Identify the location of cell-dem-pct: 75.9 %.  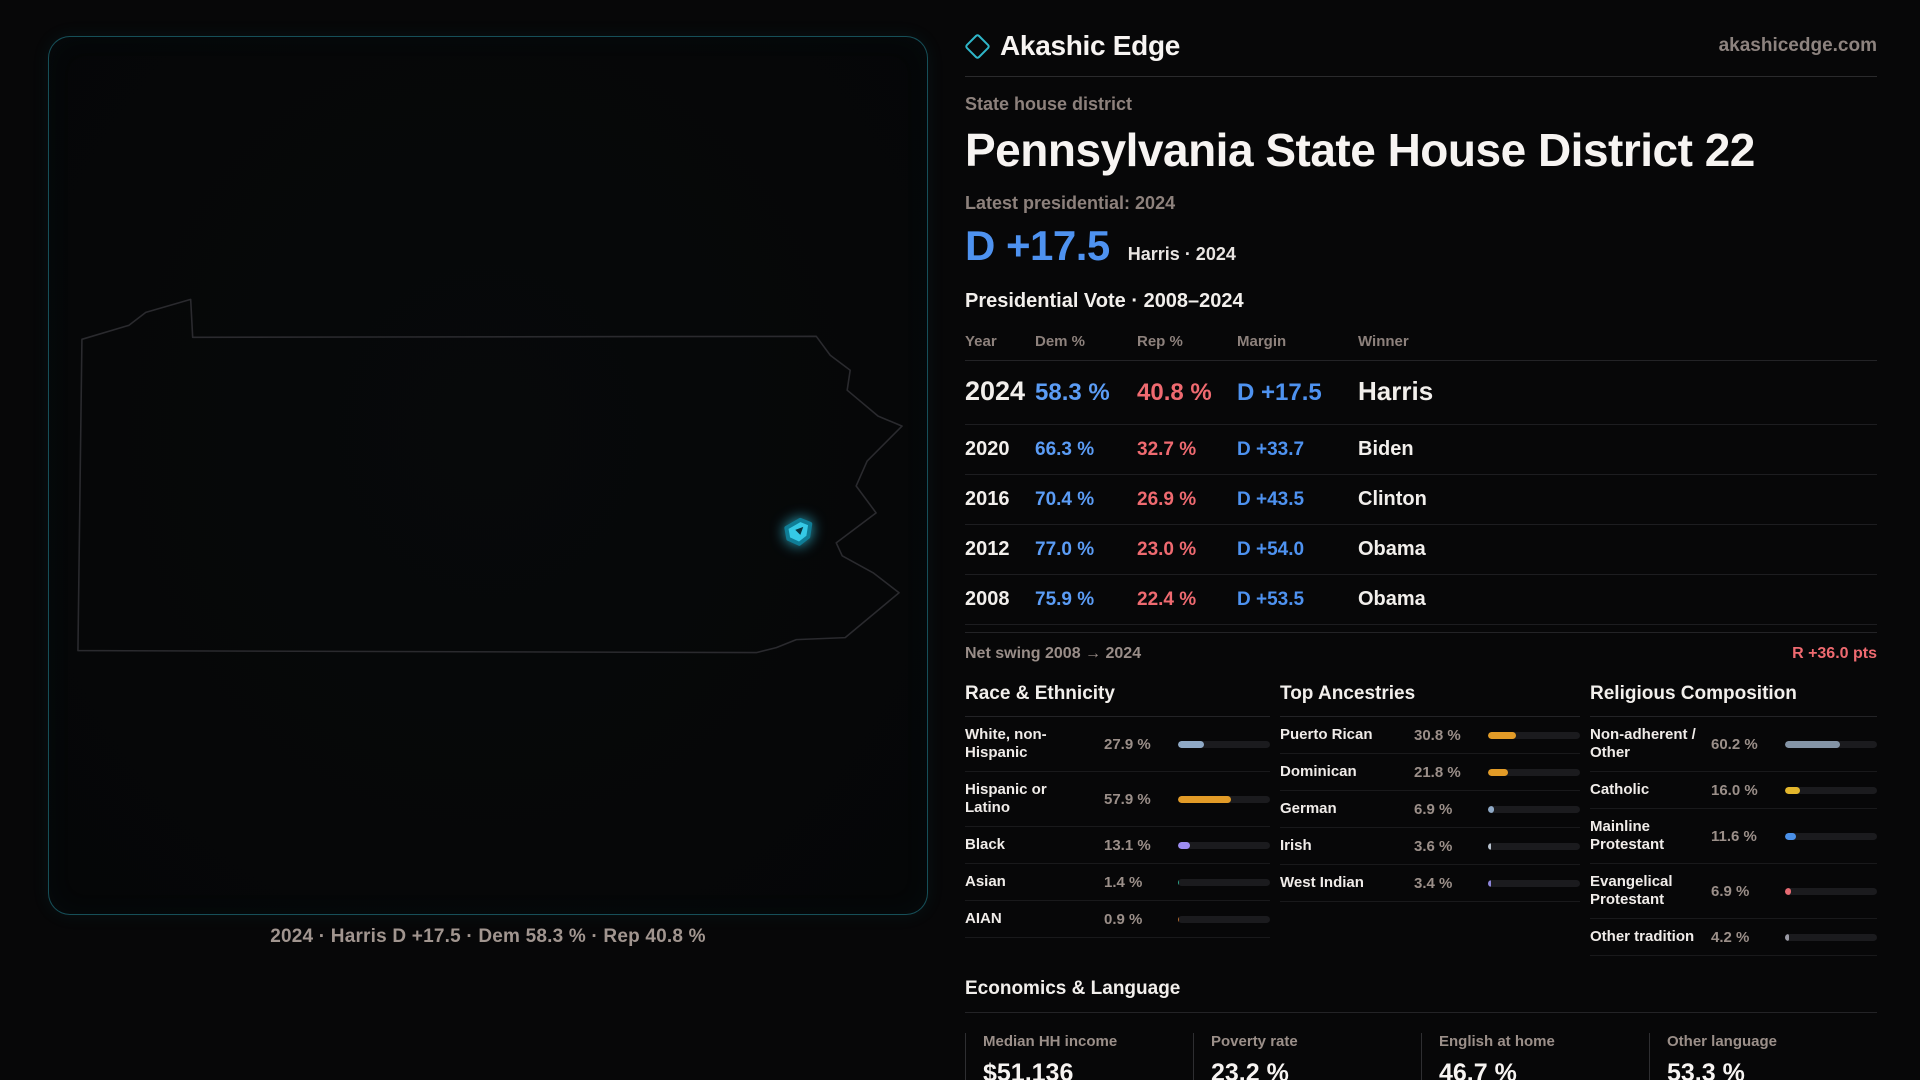
(1065, 599).